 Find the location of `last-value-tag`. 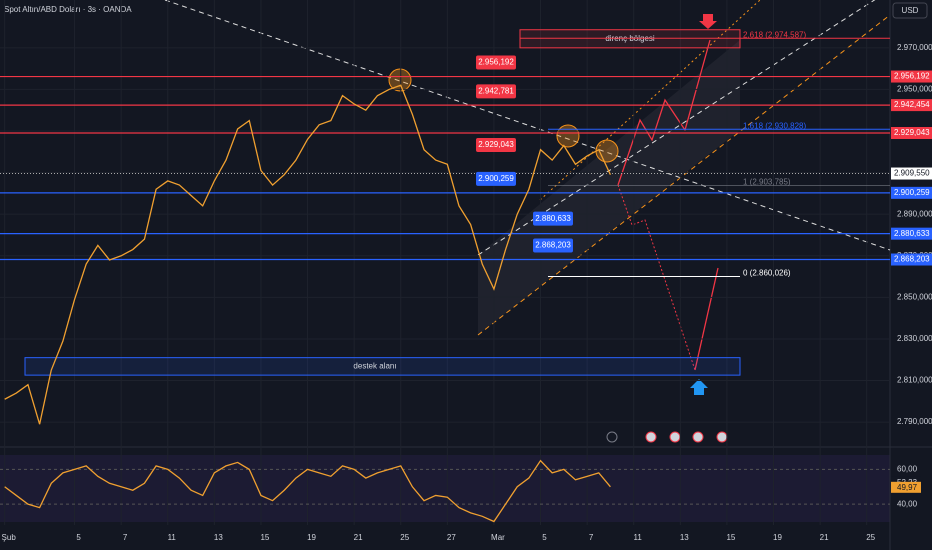

last-value-tag is located at coordinates (906, 487).